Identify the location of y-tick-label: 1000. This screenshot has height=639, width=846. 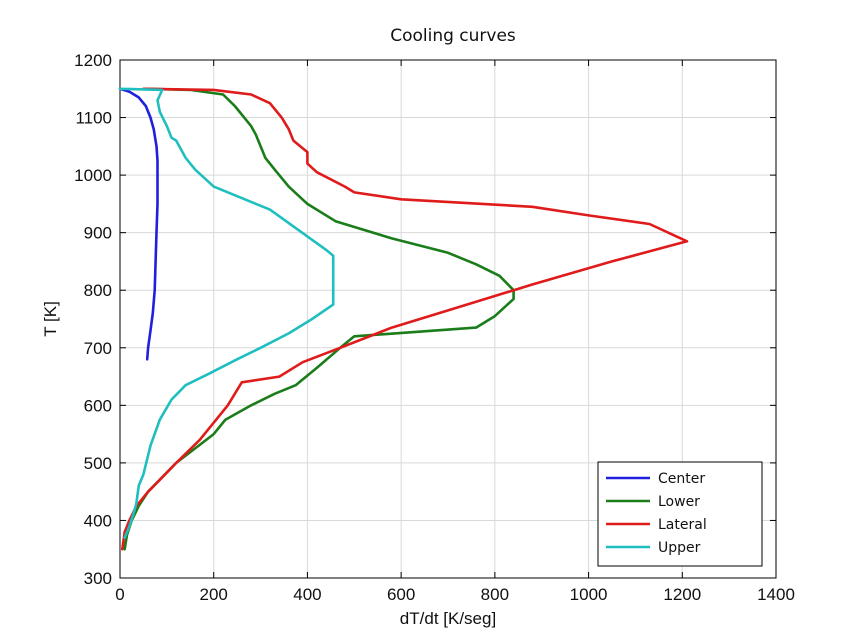
(93, 175).